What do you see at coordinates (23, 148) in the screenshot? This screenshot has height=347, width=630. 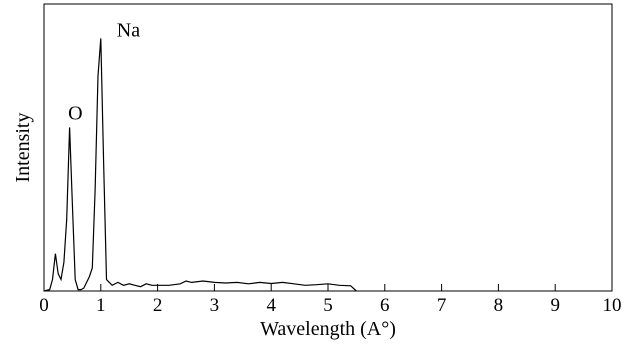 I see `y-axis-label: Intensity` at bounding box center [23, 148].